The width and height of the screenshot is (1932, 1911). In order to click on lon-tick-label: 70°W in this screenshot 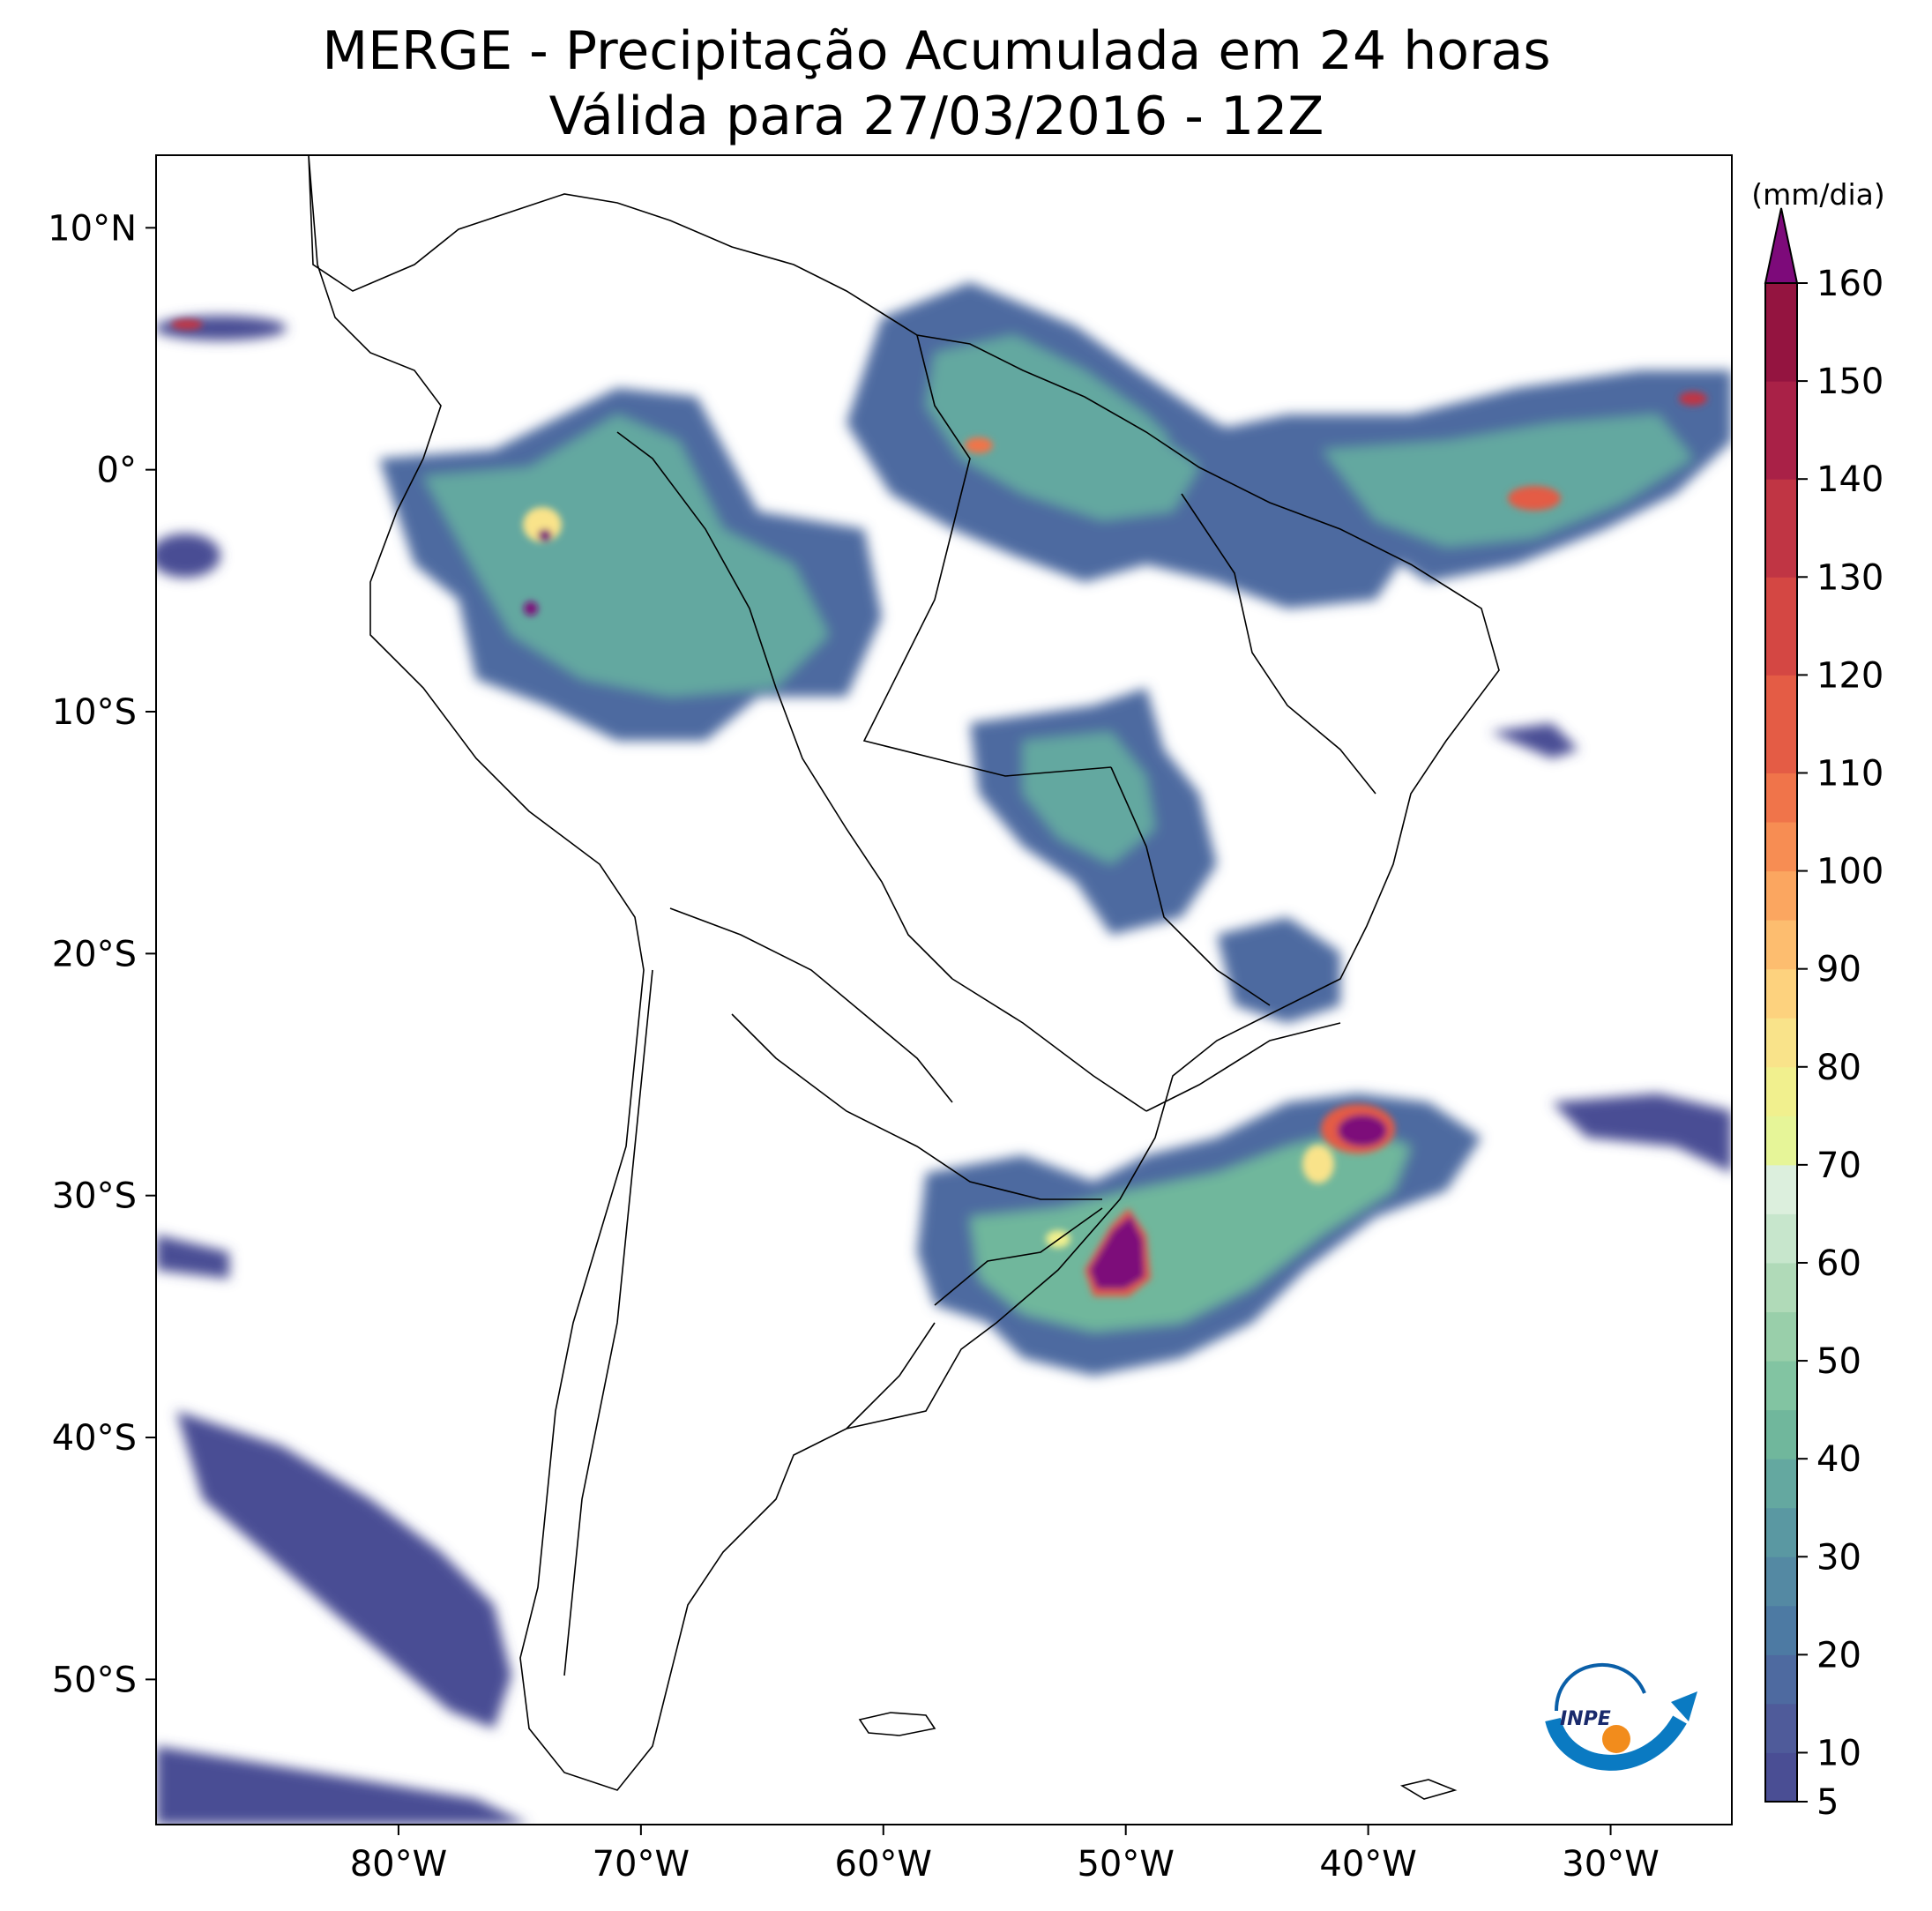, I will do `click(641, 1865)`.